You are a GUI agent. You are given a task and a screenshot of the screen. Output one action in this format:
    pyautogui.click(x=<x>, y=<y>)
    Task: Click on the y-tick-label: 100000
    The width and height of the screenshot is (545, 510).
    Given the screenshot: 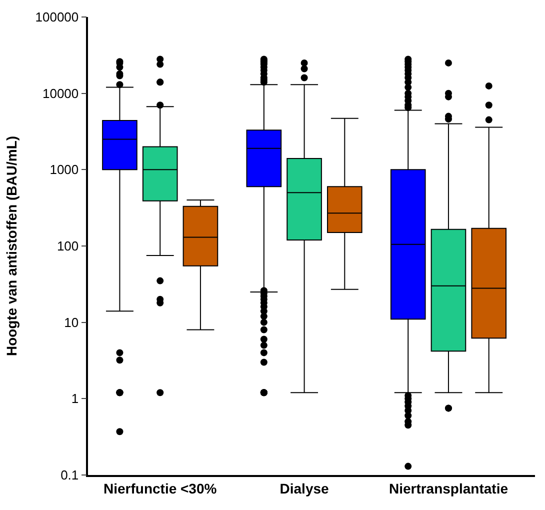 What is the action you would take?
    pyautogui.click(x=57, y=17)
    